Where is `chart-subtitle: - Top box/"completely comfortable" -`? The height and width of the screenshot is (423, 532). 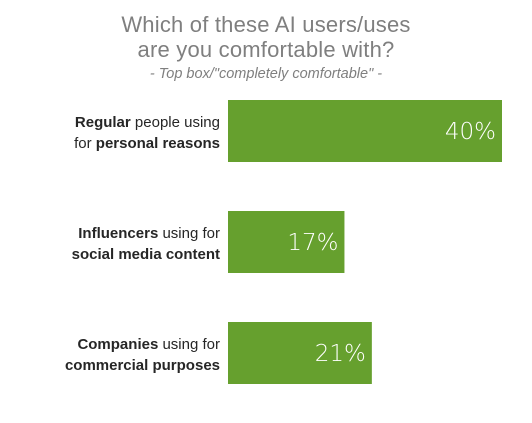 chart-subtitle: - Top box/"completely comfortable" - is located at coordinates (266, 74).